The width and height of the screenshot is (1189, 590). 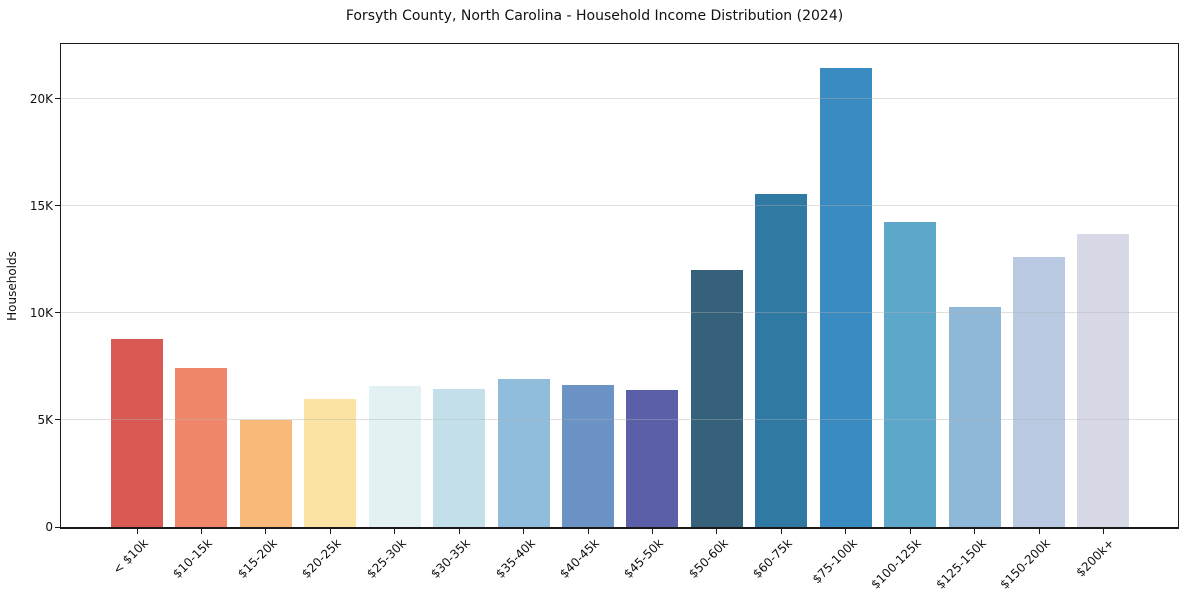 I want to click on x-tick-mark-$45-50k, so click(x=652, y=531).